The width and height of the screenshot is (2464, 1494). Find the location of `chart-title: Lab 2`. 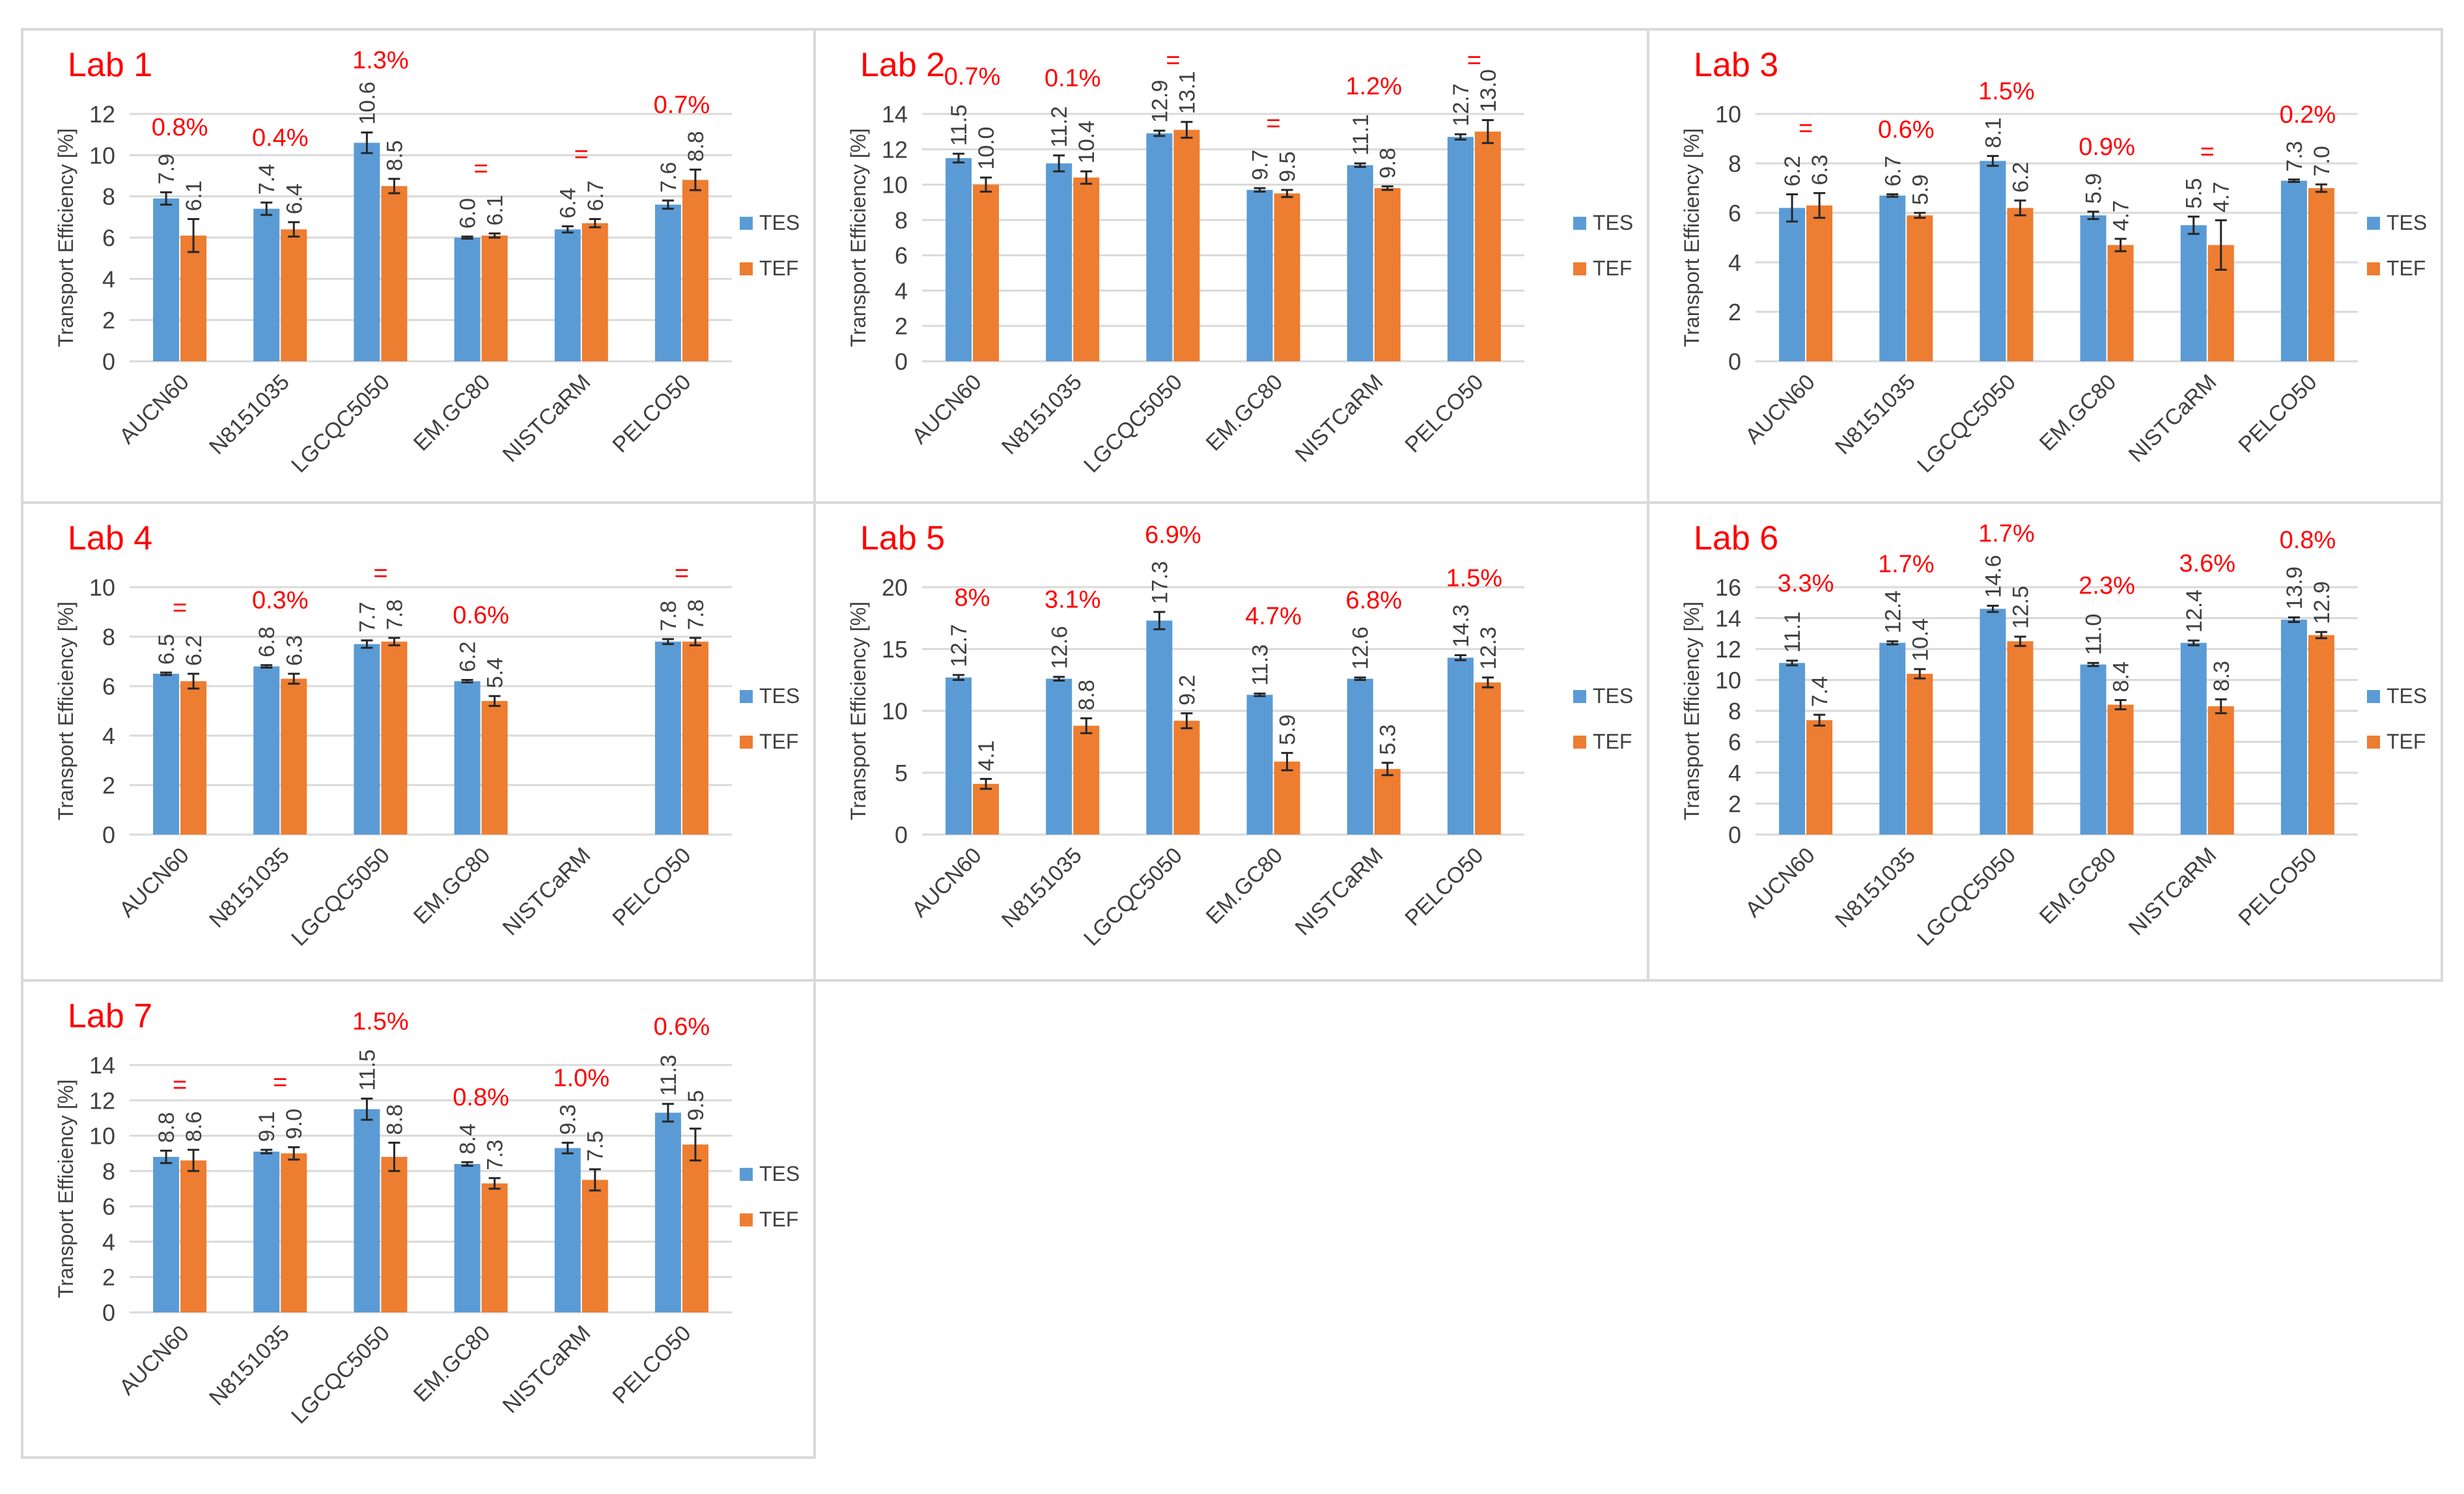

chart-title: Lab 2 is located at coordinates (903, 65).